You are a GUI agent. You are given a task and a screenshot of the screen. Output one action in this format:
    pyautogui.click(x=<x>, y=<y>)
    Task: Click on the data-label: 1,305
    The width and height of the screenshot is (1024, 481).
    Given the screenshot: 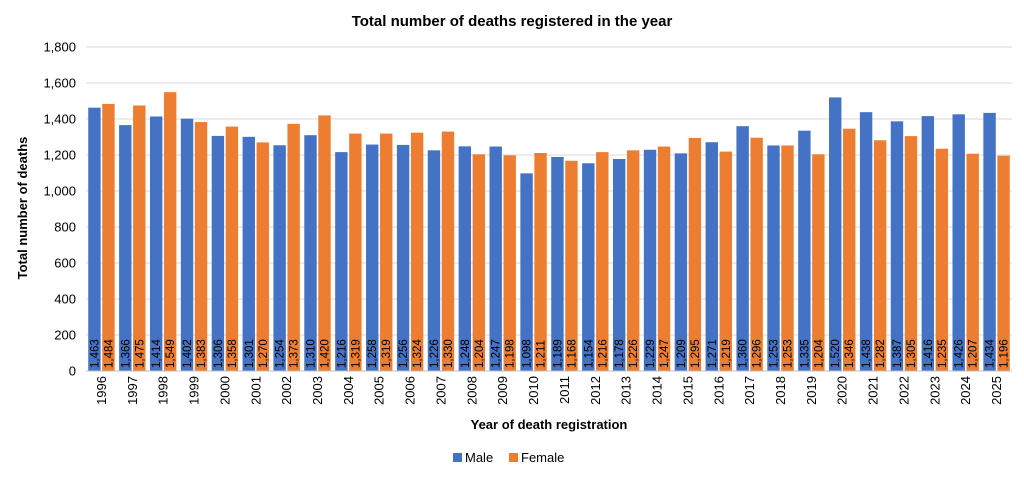 What is the action you would take?
    pyautogui.click(x=912, y=353)
    